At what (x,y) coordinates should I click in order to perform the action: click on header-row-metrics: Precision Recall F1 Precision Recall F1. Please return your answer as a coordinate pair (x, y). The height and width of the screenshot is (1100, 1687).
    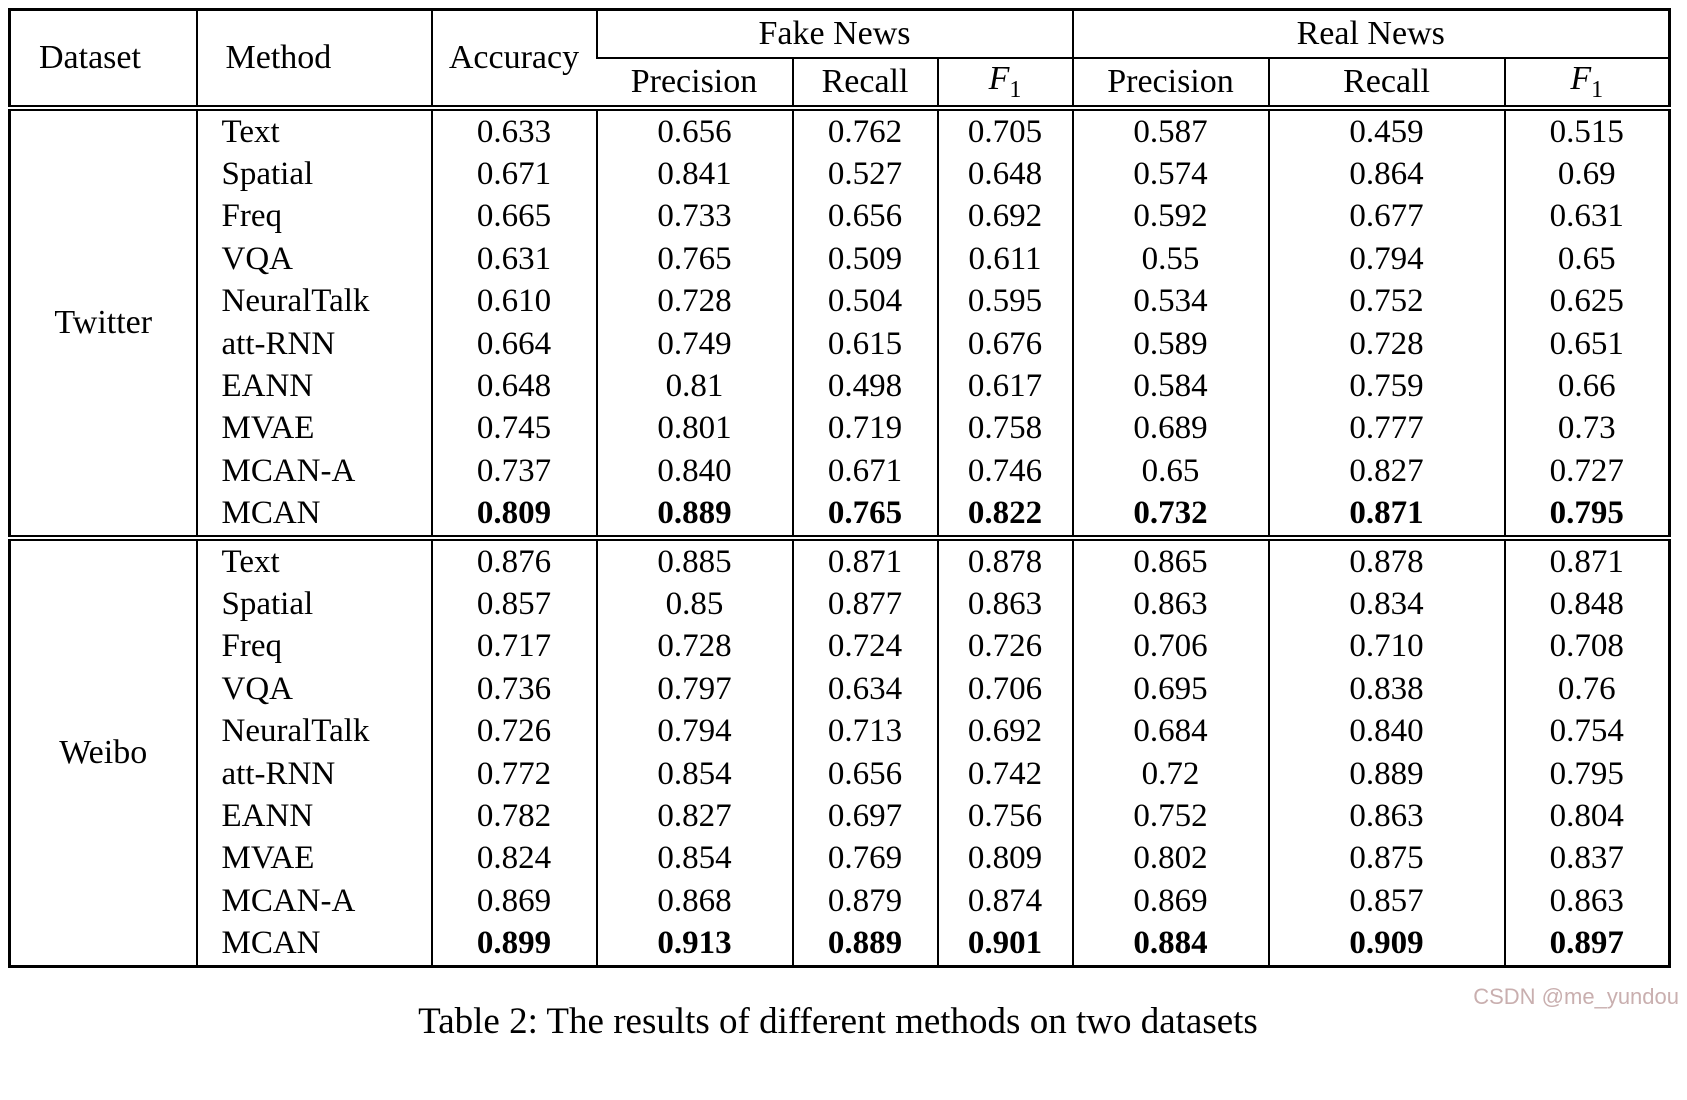
    Looking at the image, I should click on (840, 83).